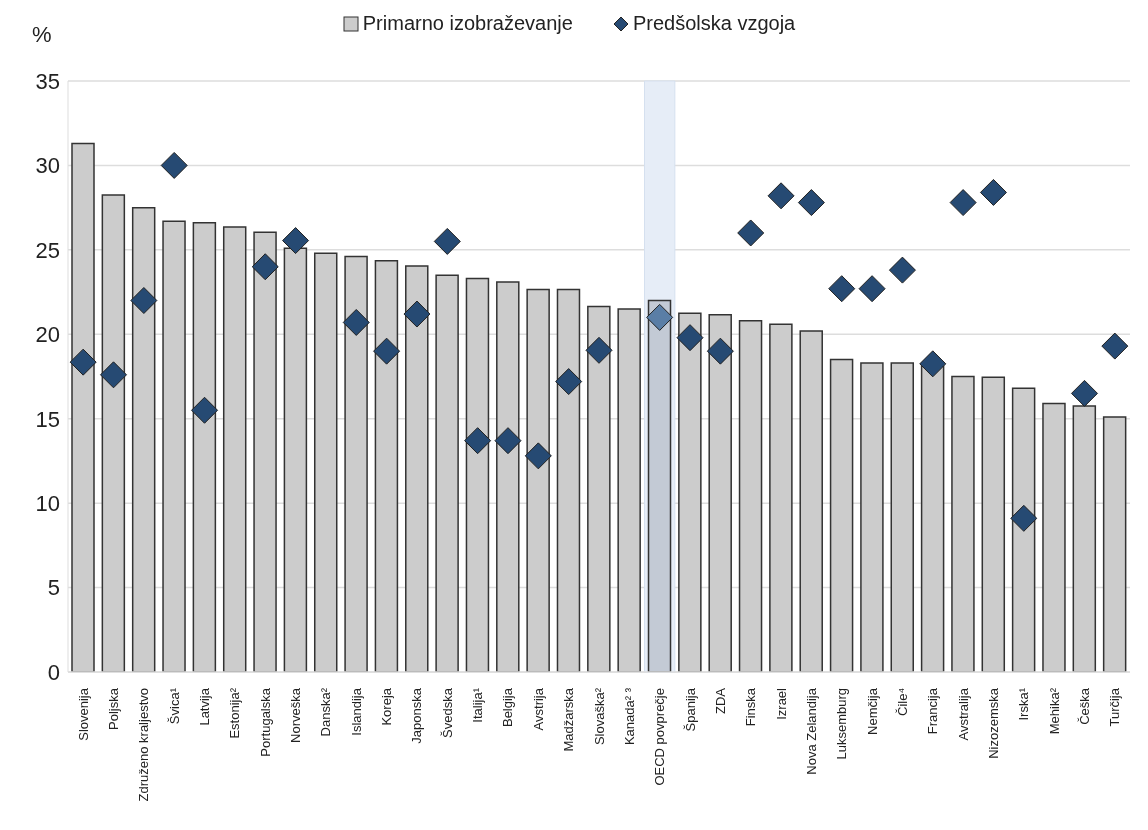 The width and height of the screenshot is (1148, 830). I want to click on x-tick-label: Finska, so click(751, 707).